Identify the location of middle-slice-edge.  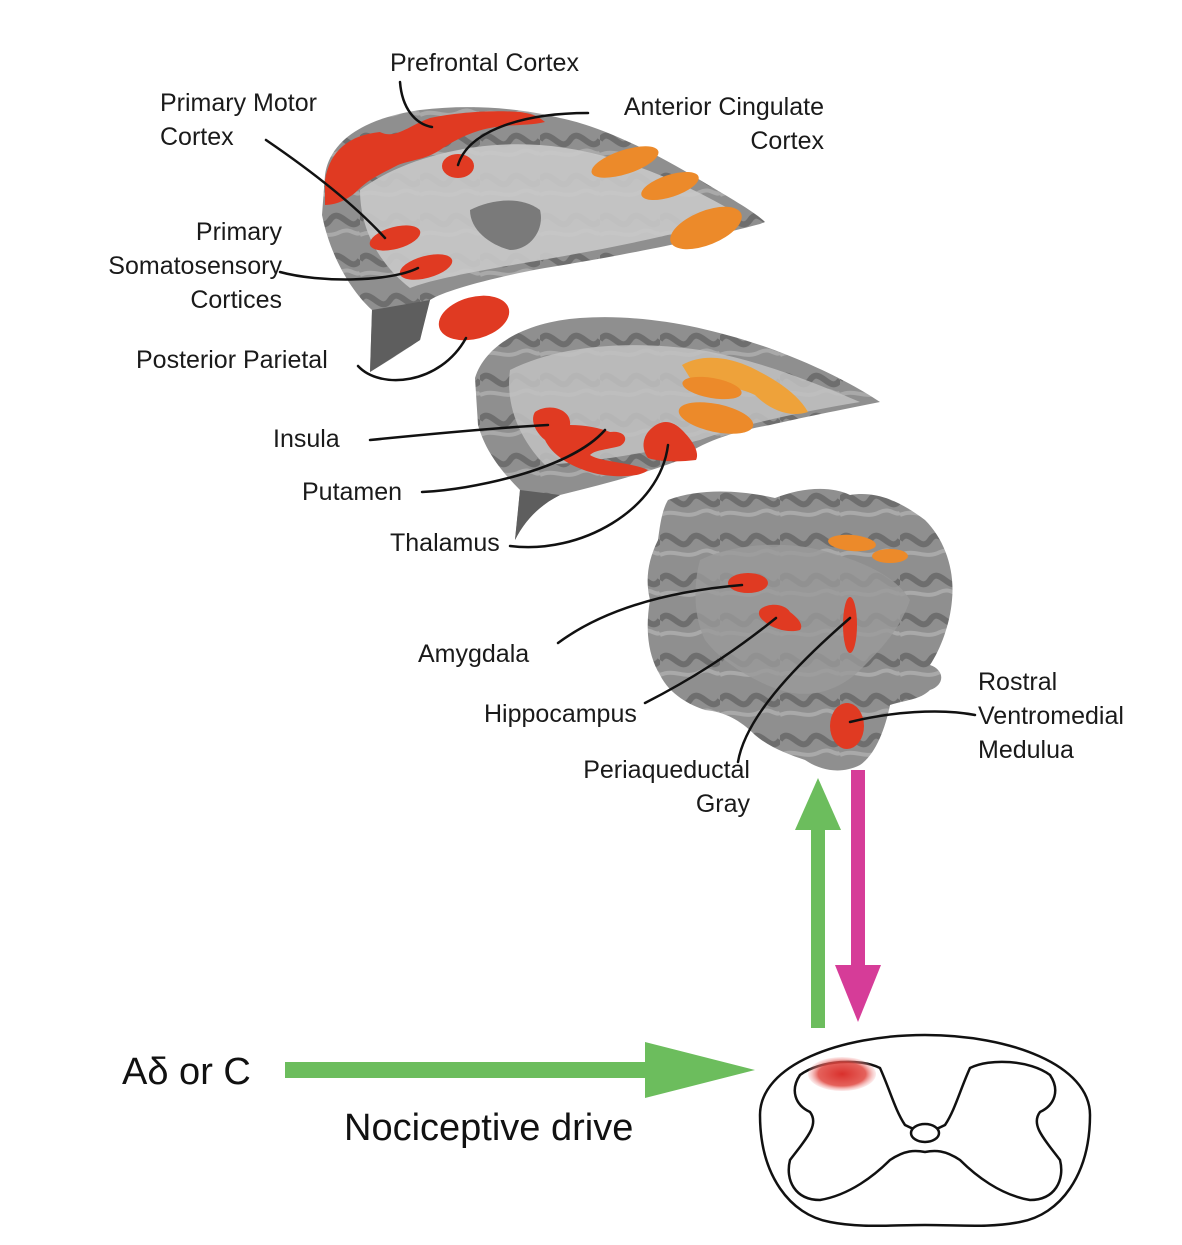
(537, 515).